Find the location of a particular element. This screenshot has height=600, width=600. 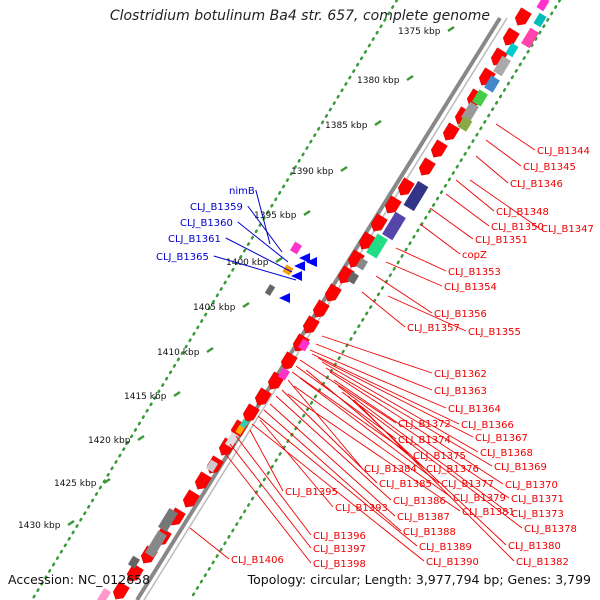

forward-gene-label: CLJ_B1355 is located at coordinates (494, 332).